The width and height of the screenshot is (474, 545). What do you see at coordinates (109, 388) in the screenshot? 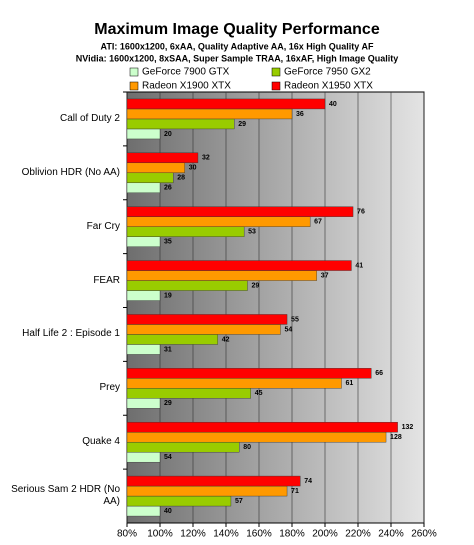
I see `y-tick-label: Prey` at bounding box center [109, 388].